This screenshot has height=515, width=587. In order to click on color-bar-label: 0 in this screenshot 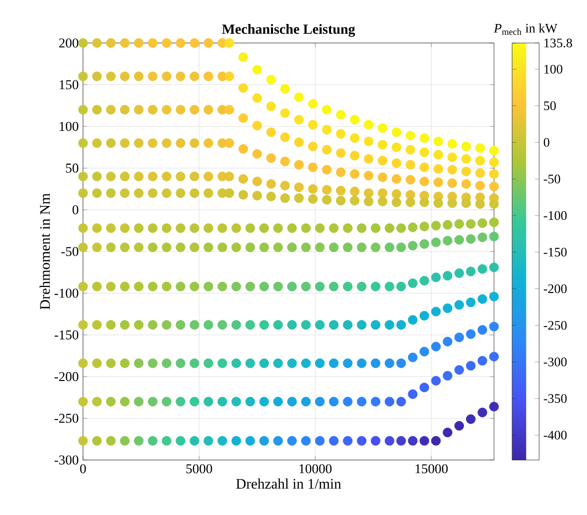, I will do `click(547, 142)`.